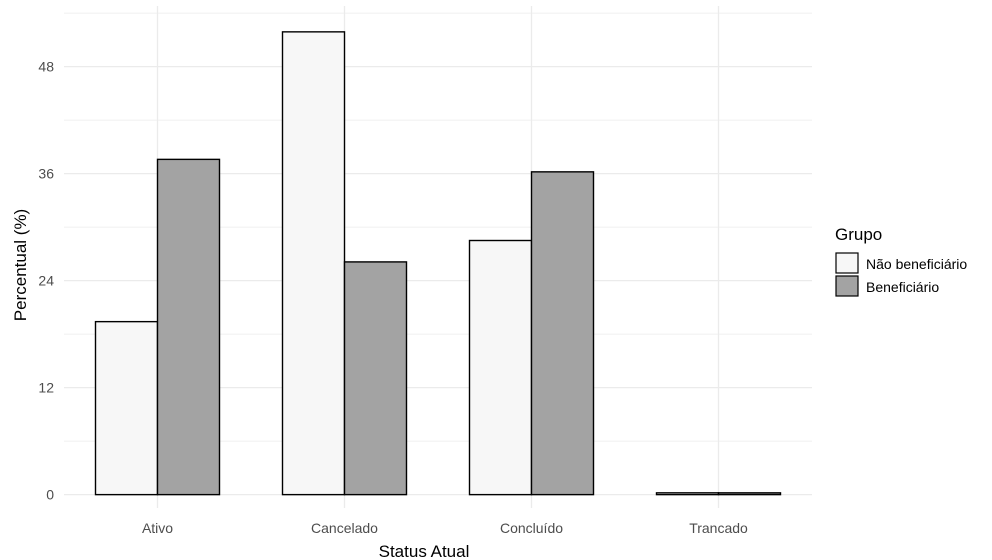  Describe the element at coordinates (46, 174) in the screenshot. I see `y-tick-label: 36` at that location.